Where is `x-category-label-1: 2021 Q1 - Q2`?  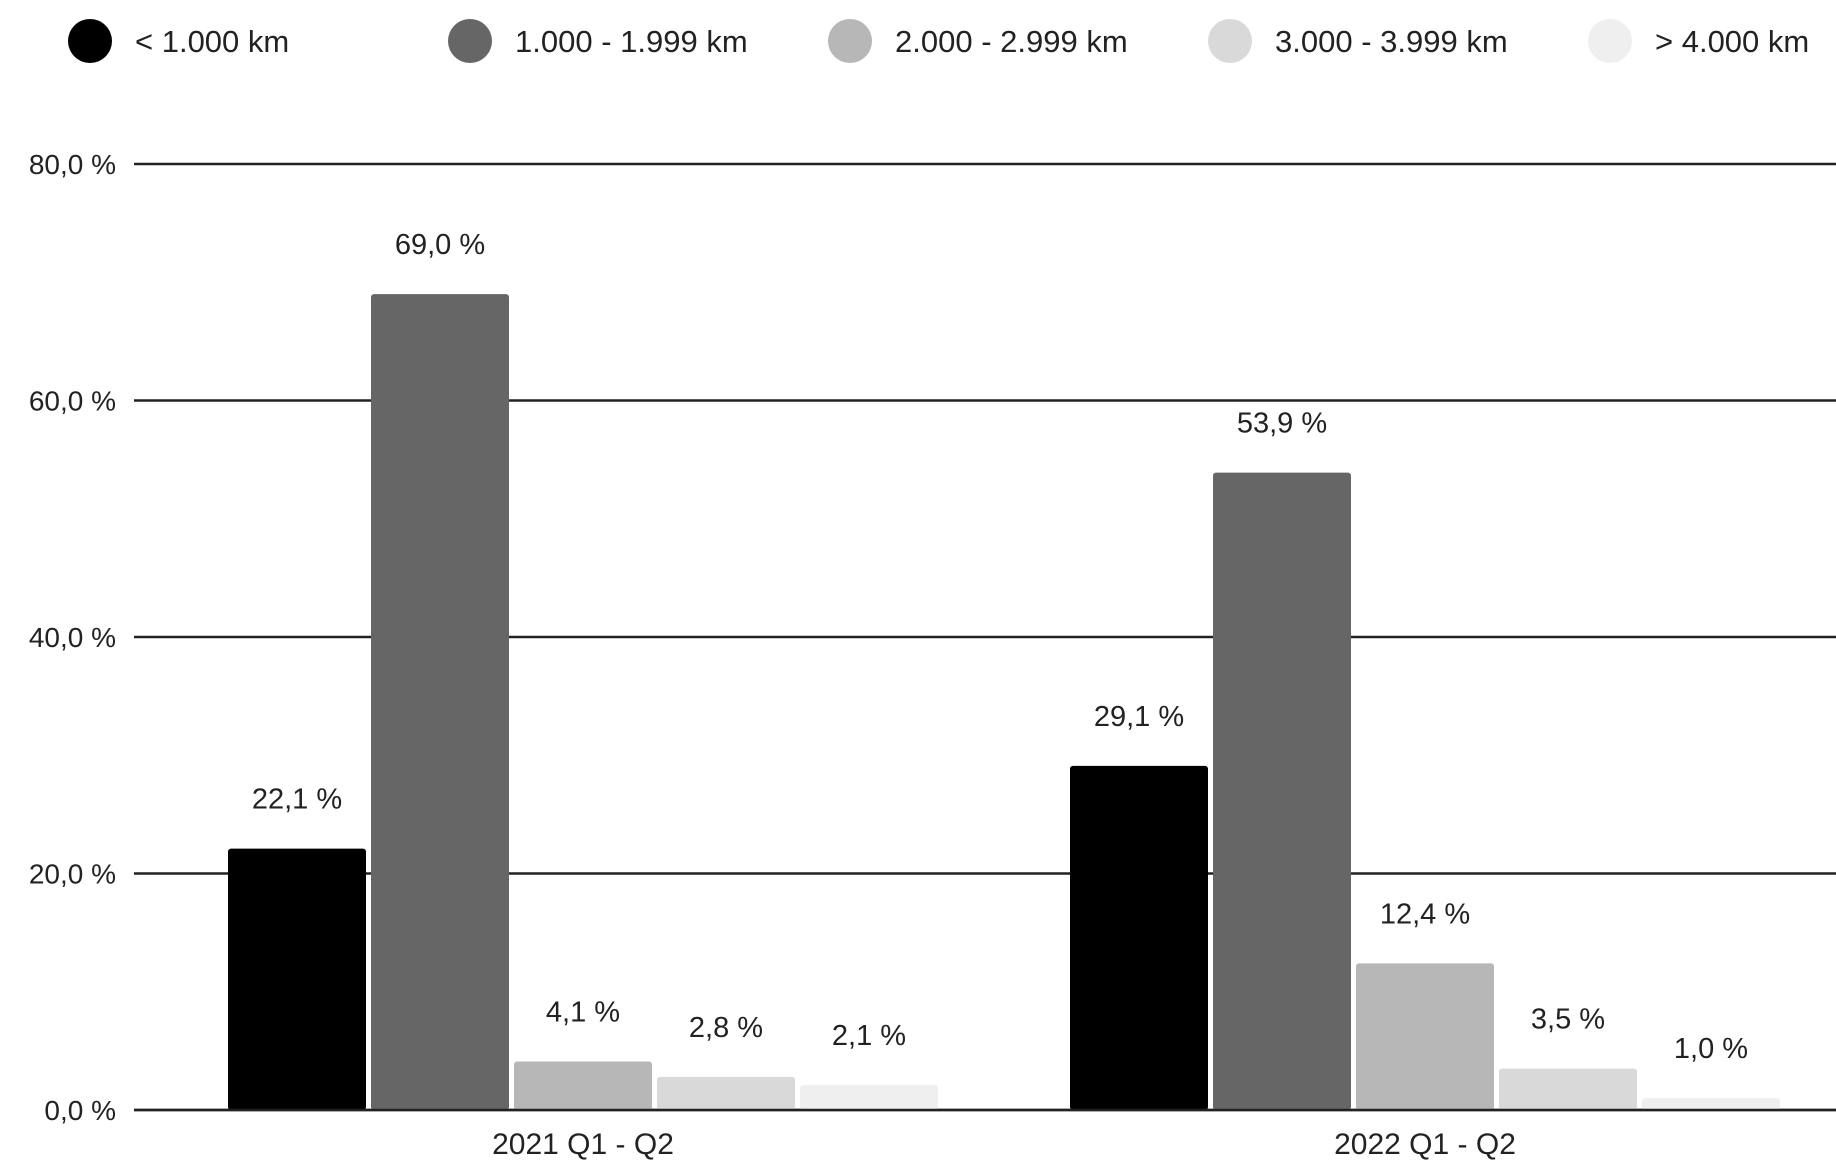 x-category-label-1: 2021 Q1 - Q2 is located at coordinates (583, 1144).